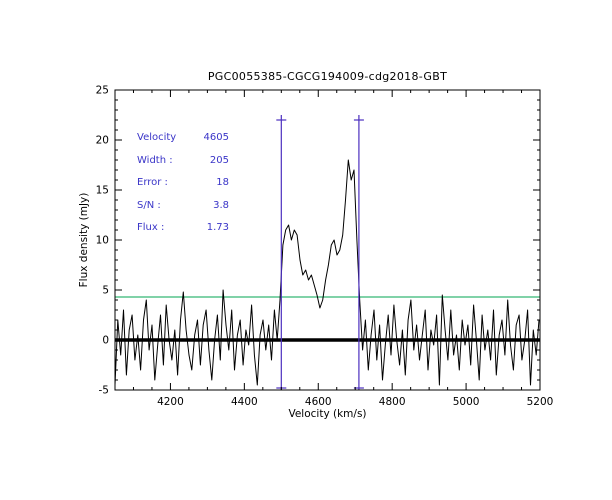 The height and width of the screenshot is (500, 612). Describe the element at coordinates (466, 402) in the screenshot. I see `x-tick-label: 5000` at that location.